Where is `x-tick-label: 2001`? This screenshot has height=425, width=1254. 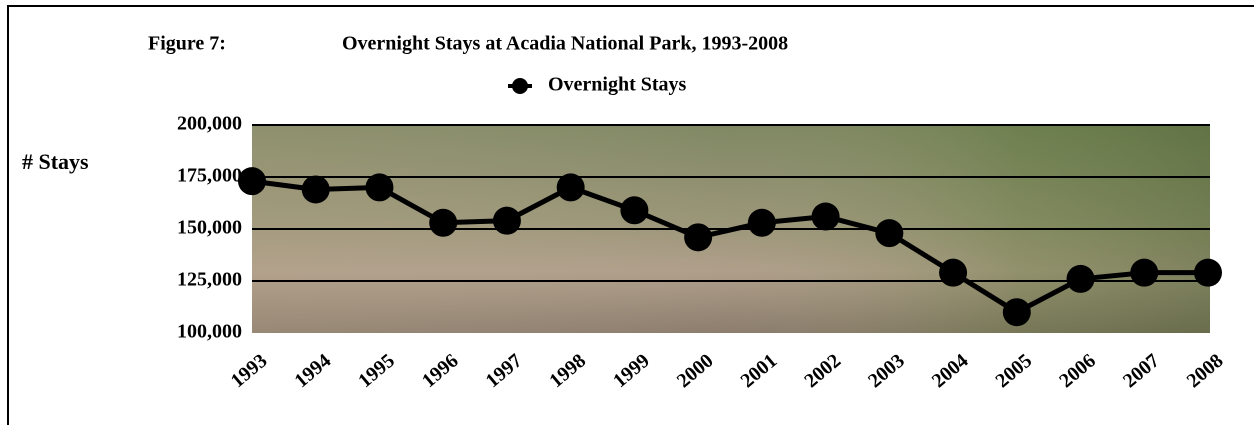 x-tick-label: 2001 is located at coordinates (759, 371).